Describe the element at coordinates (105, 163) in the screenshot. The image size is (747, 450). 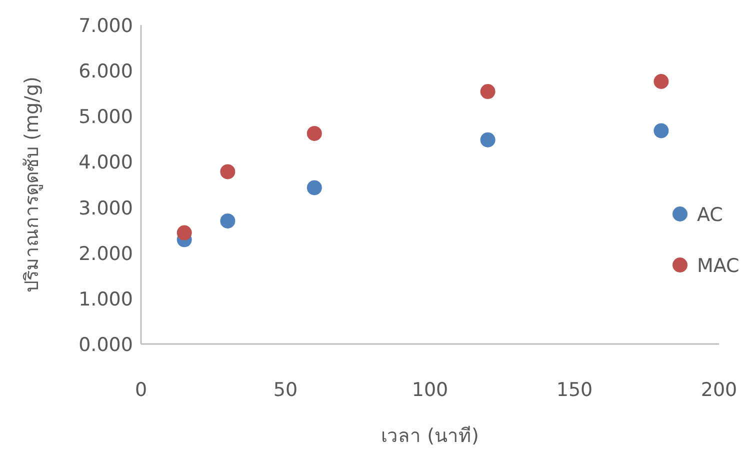
I see `y-tick-label: 4.000` at that location.